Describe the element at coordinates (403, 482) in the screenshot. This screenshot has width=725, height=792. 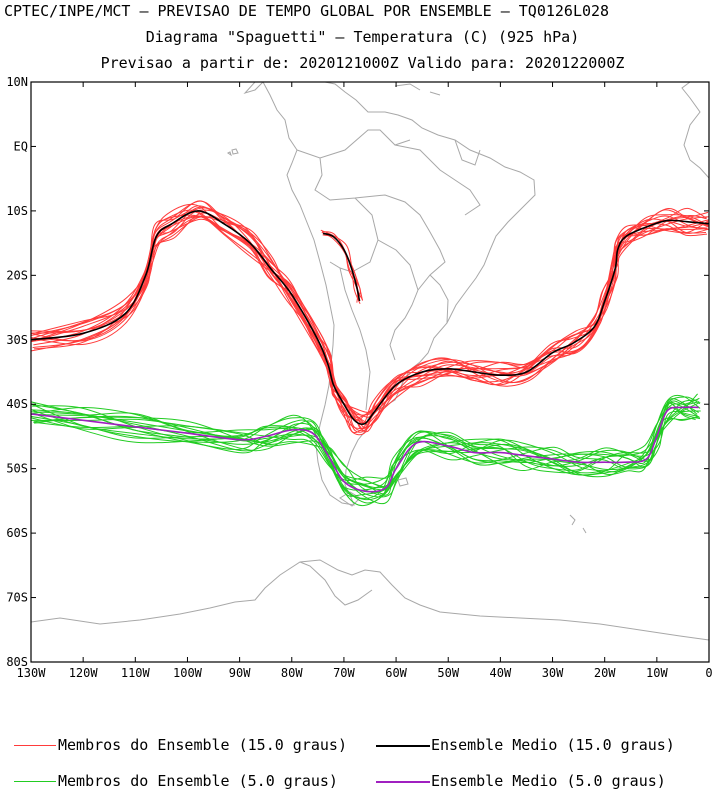
I see `falklands` at that location.